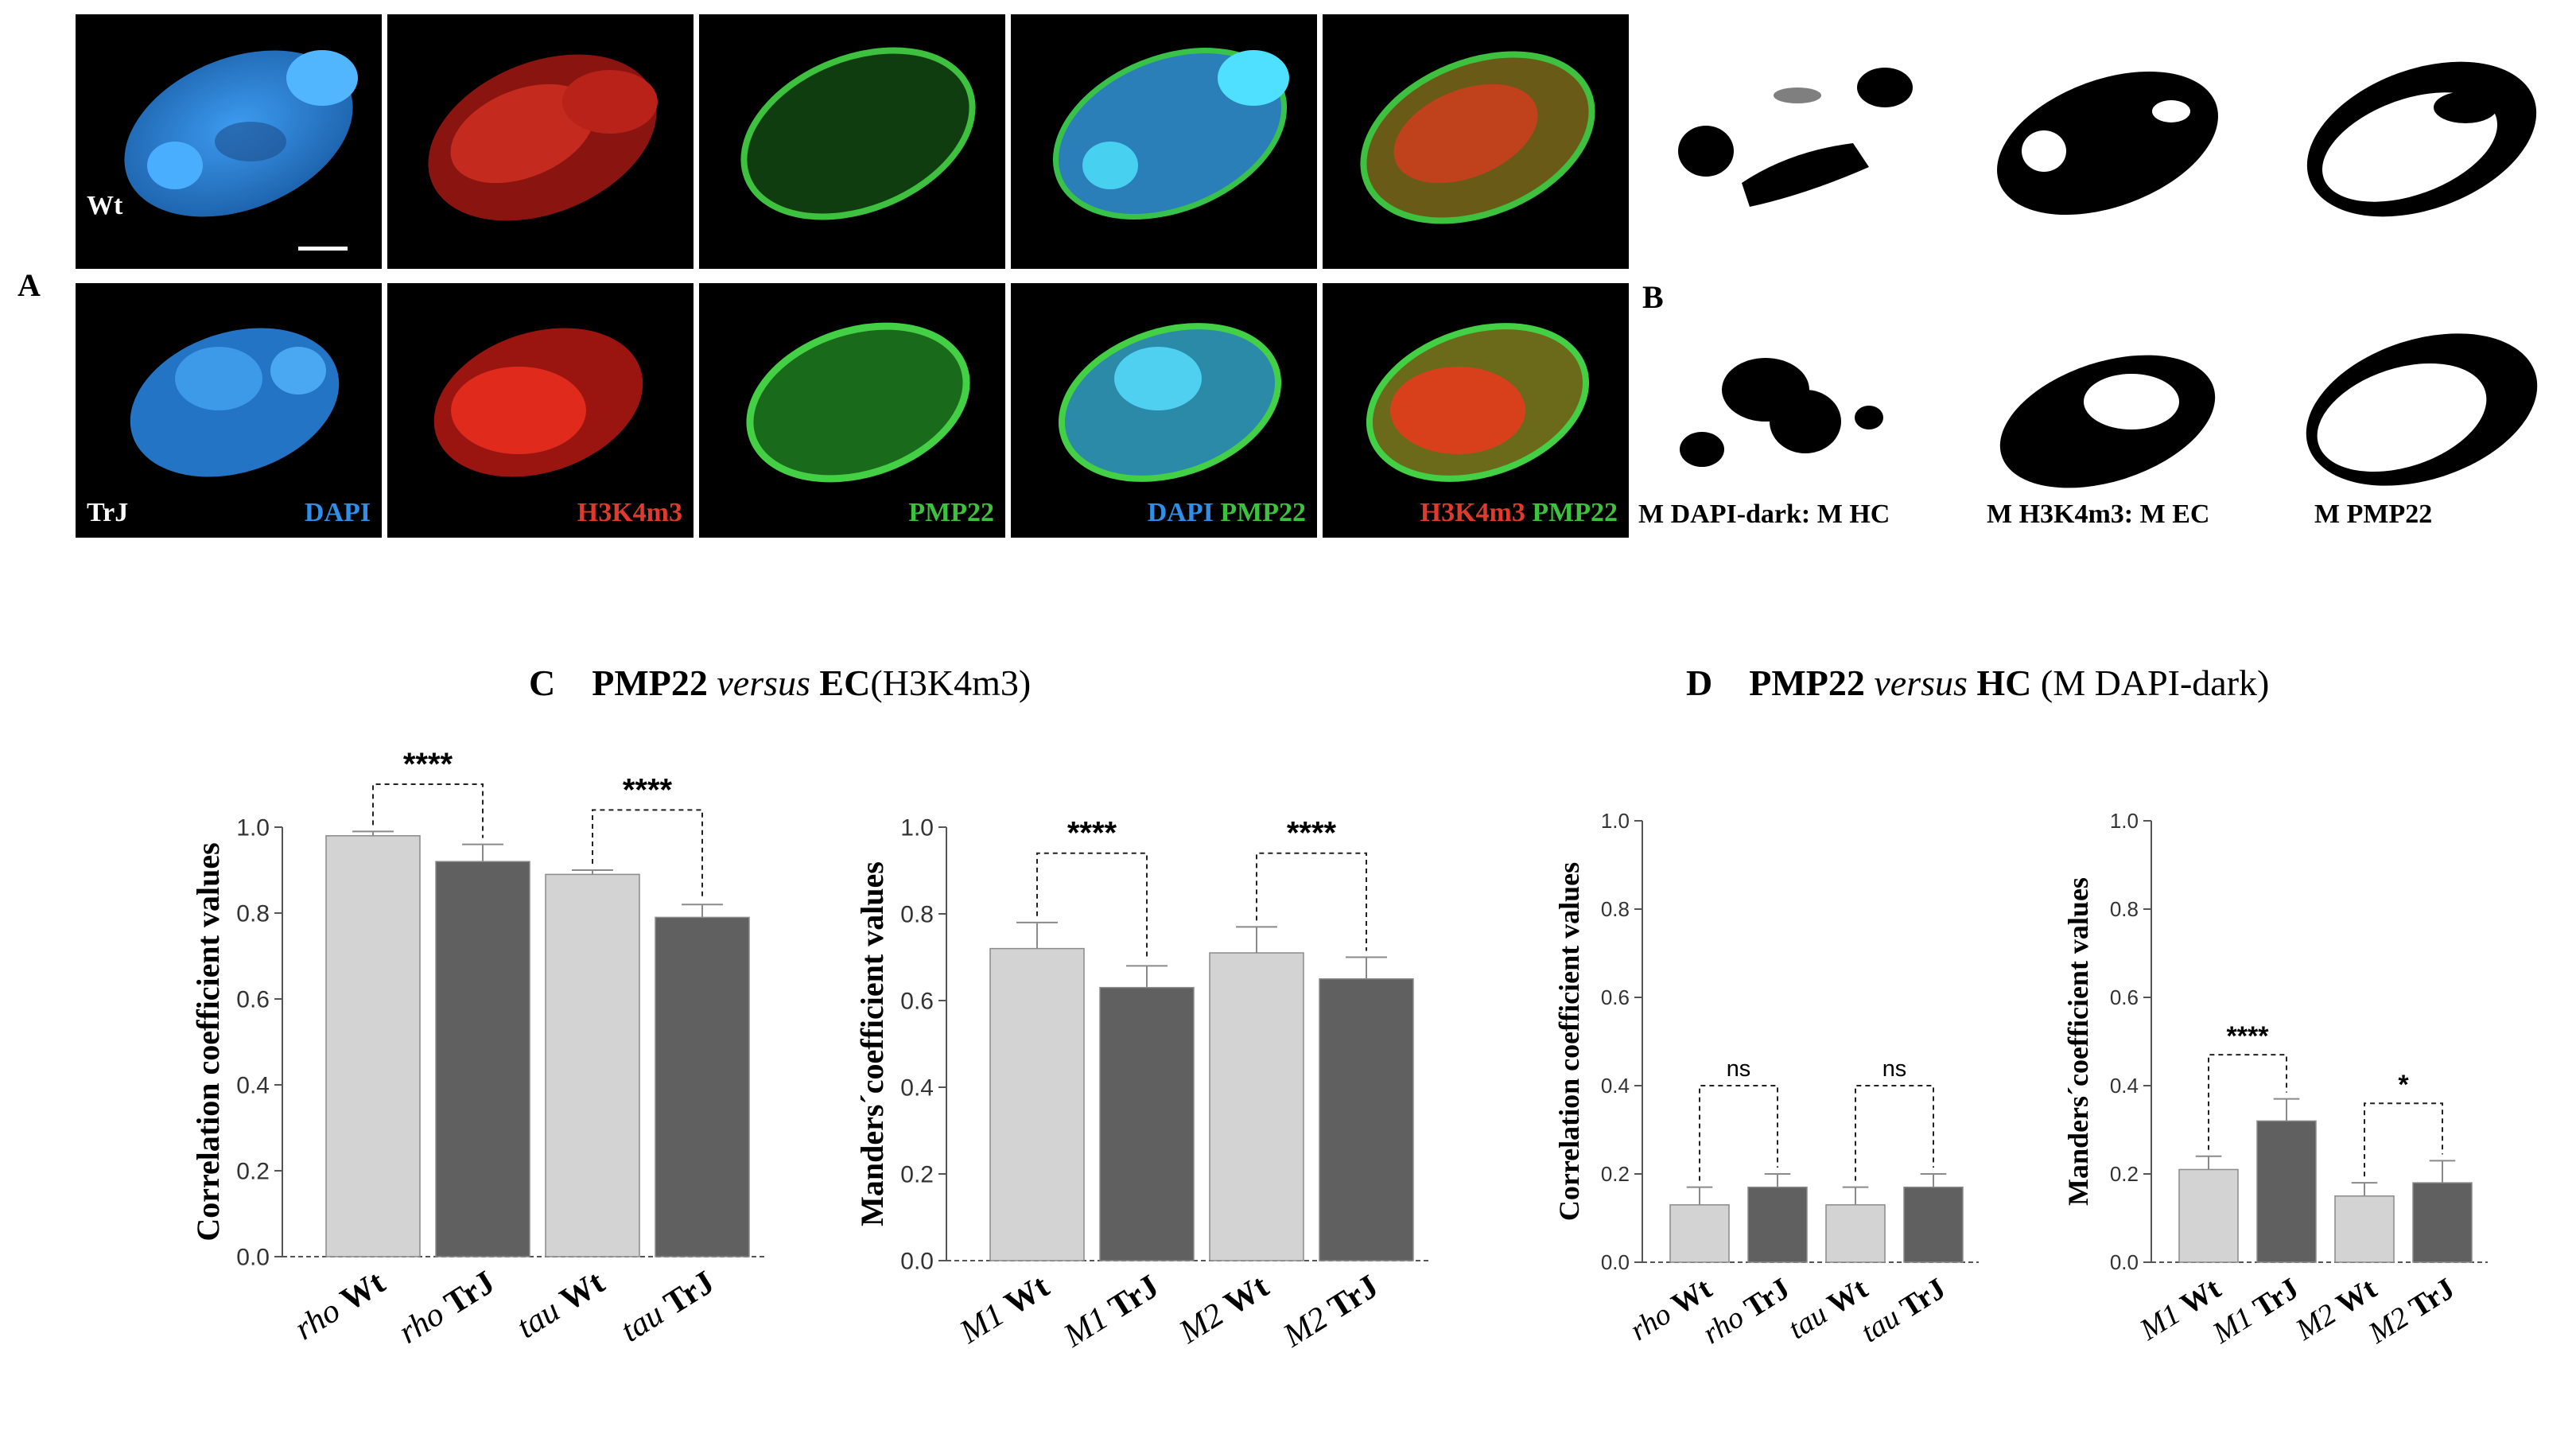 This screenshot has height=1438, width=2576. Describe the element at coordinates (845, 683) in the screenshot. I see `panel-c-title-ec: EC` at that location.